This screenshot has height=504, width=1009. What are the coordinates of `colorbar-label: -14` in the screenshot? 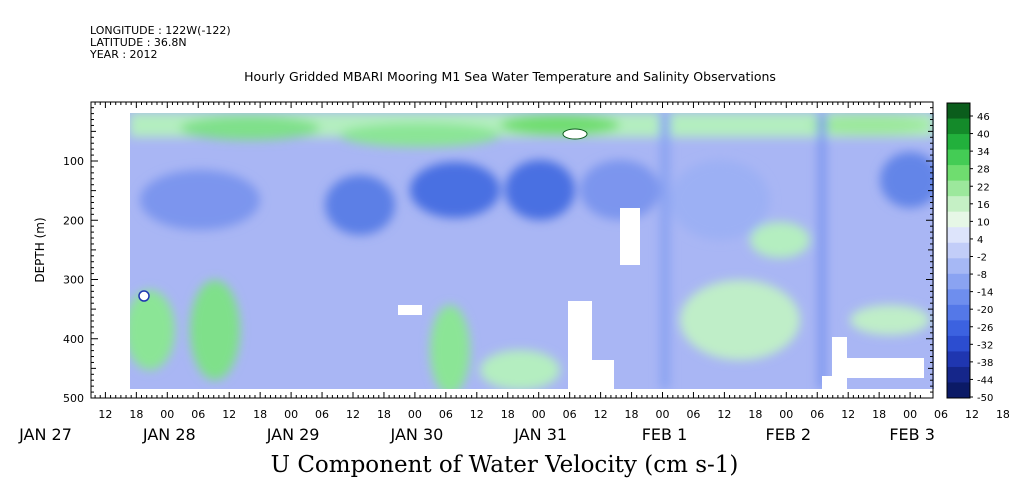 It's located at (985, 293).